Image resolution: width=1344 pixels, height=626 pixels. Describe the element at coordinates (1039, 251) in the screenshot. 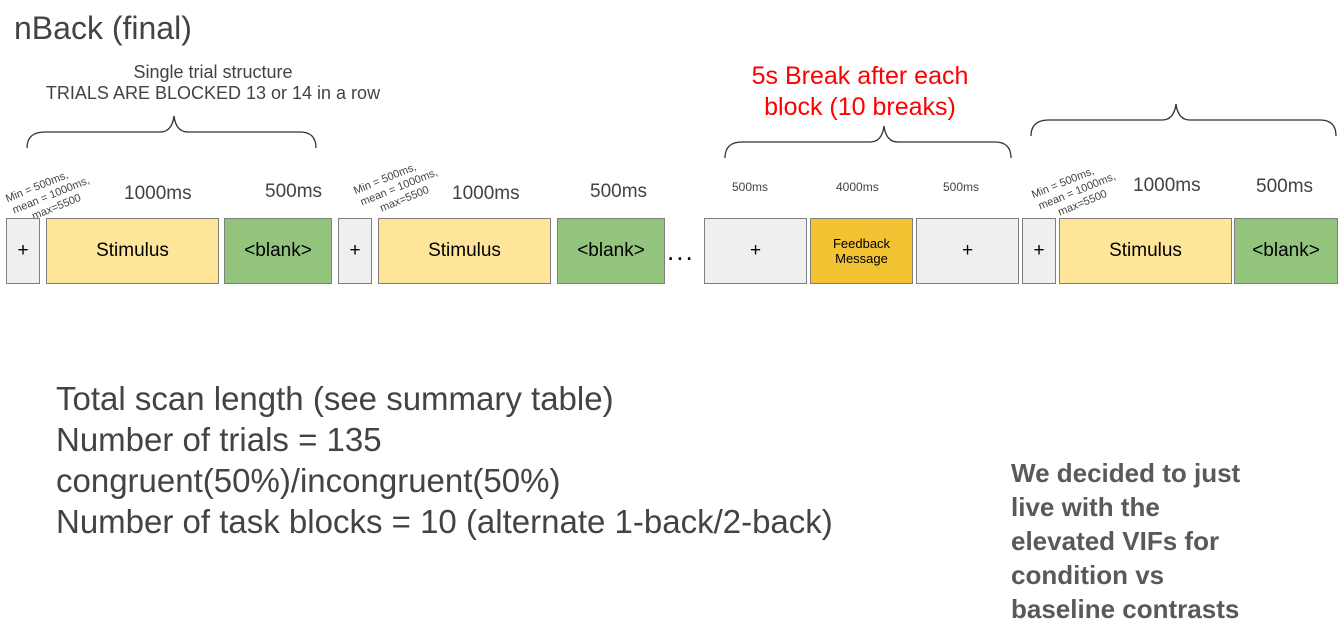

I see `fixation-box-3: +` at that location.